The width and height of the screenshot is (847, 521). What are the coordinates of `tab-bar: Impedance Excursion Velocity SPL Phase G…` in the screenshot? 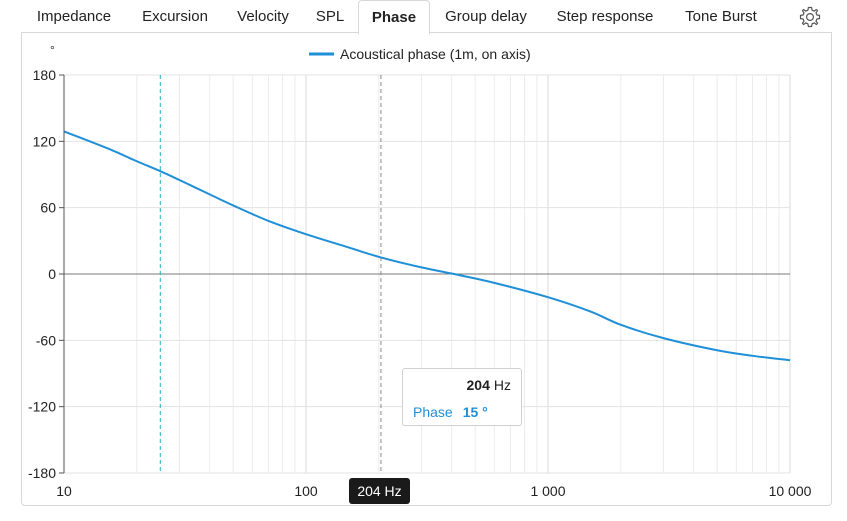 It's located at (423, 17).